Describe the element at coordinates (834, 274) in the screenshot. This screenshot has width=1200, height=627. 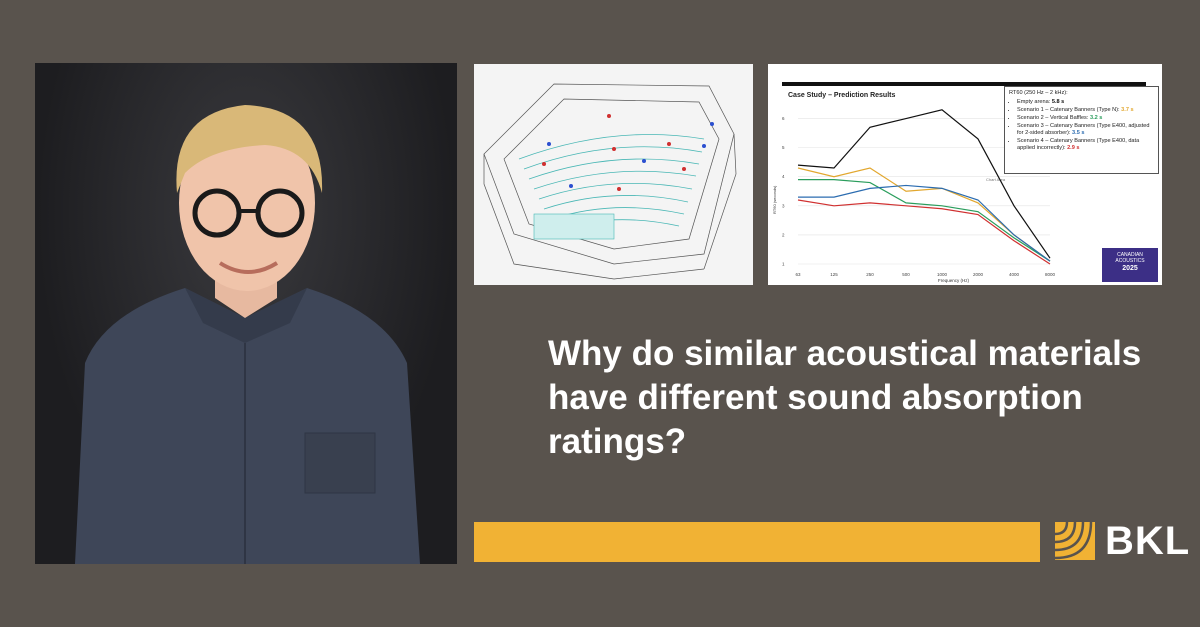
I see `x-tick-label: 125` at that location.